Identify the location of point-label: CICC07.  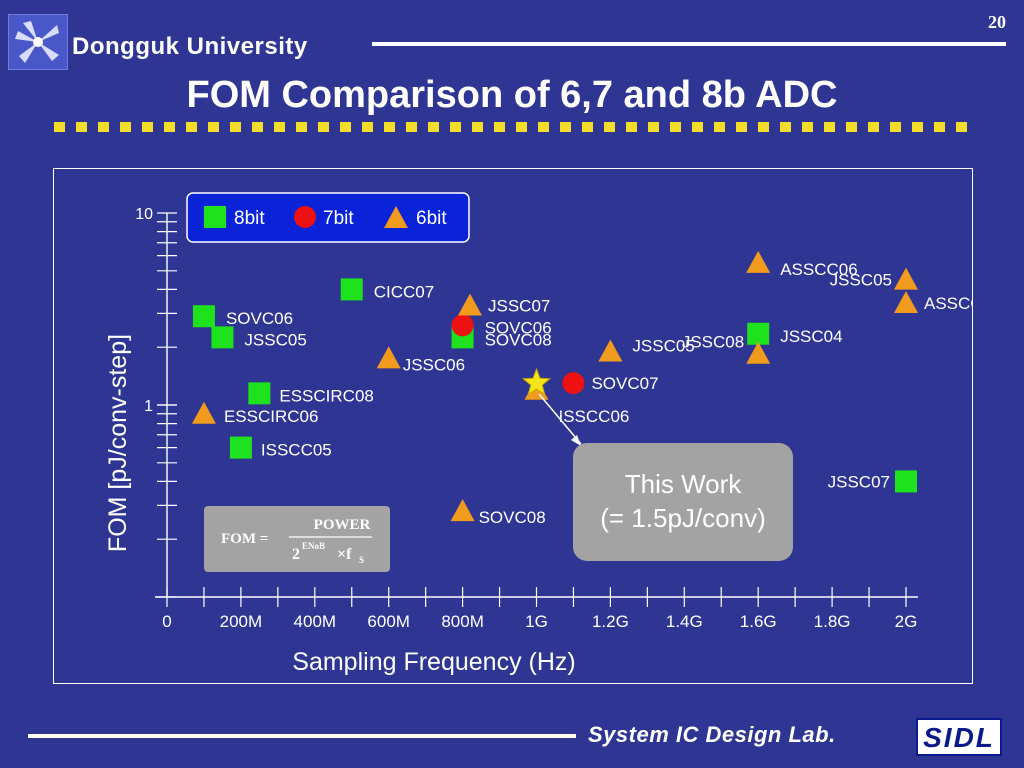
(404, 291).